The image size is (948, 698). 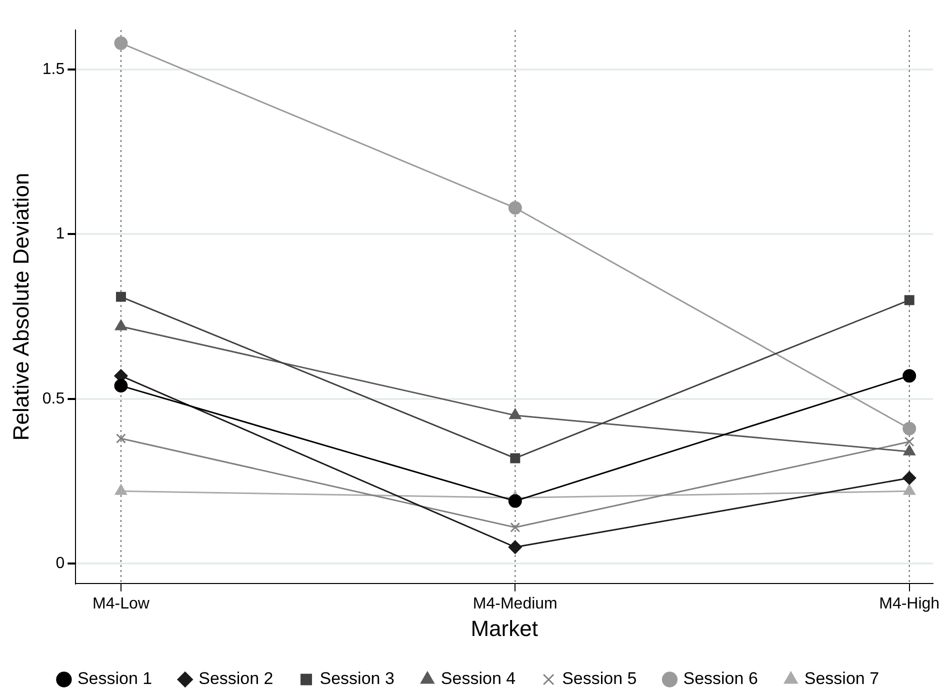 I want to click on y-tick-label: 0, so click(x=60, y=563).